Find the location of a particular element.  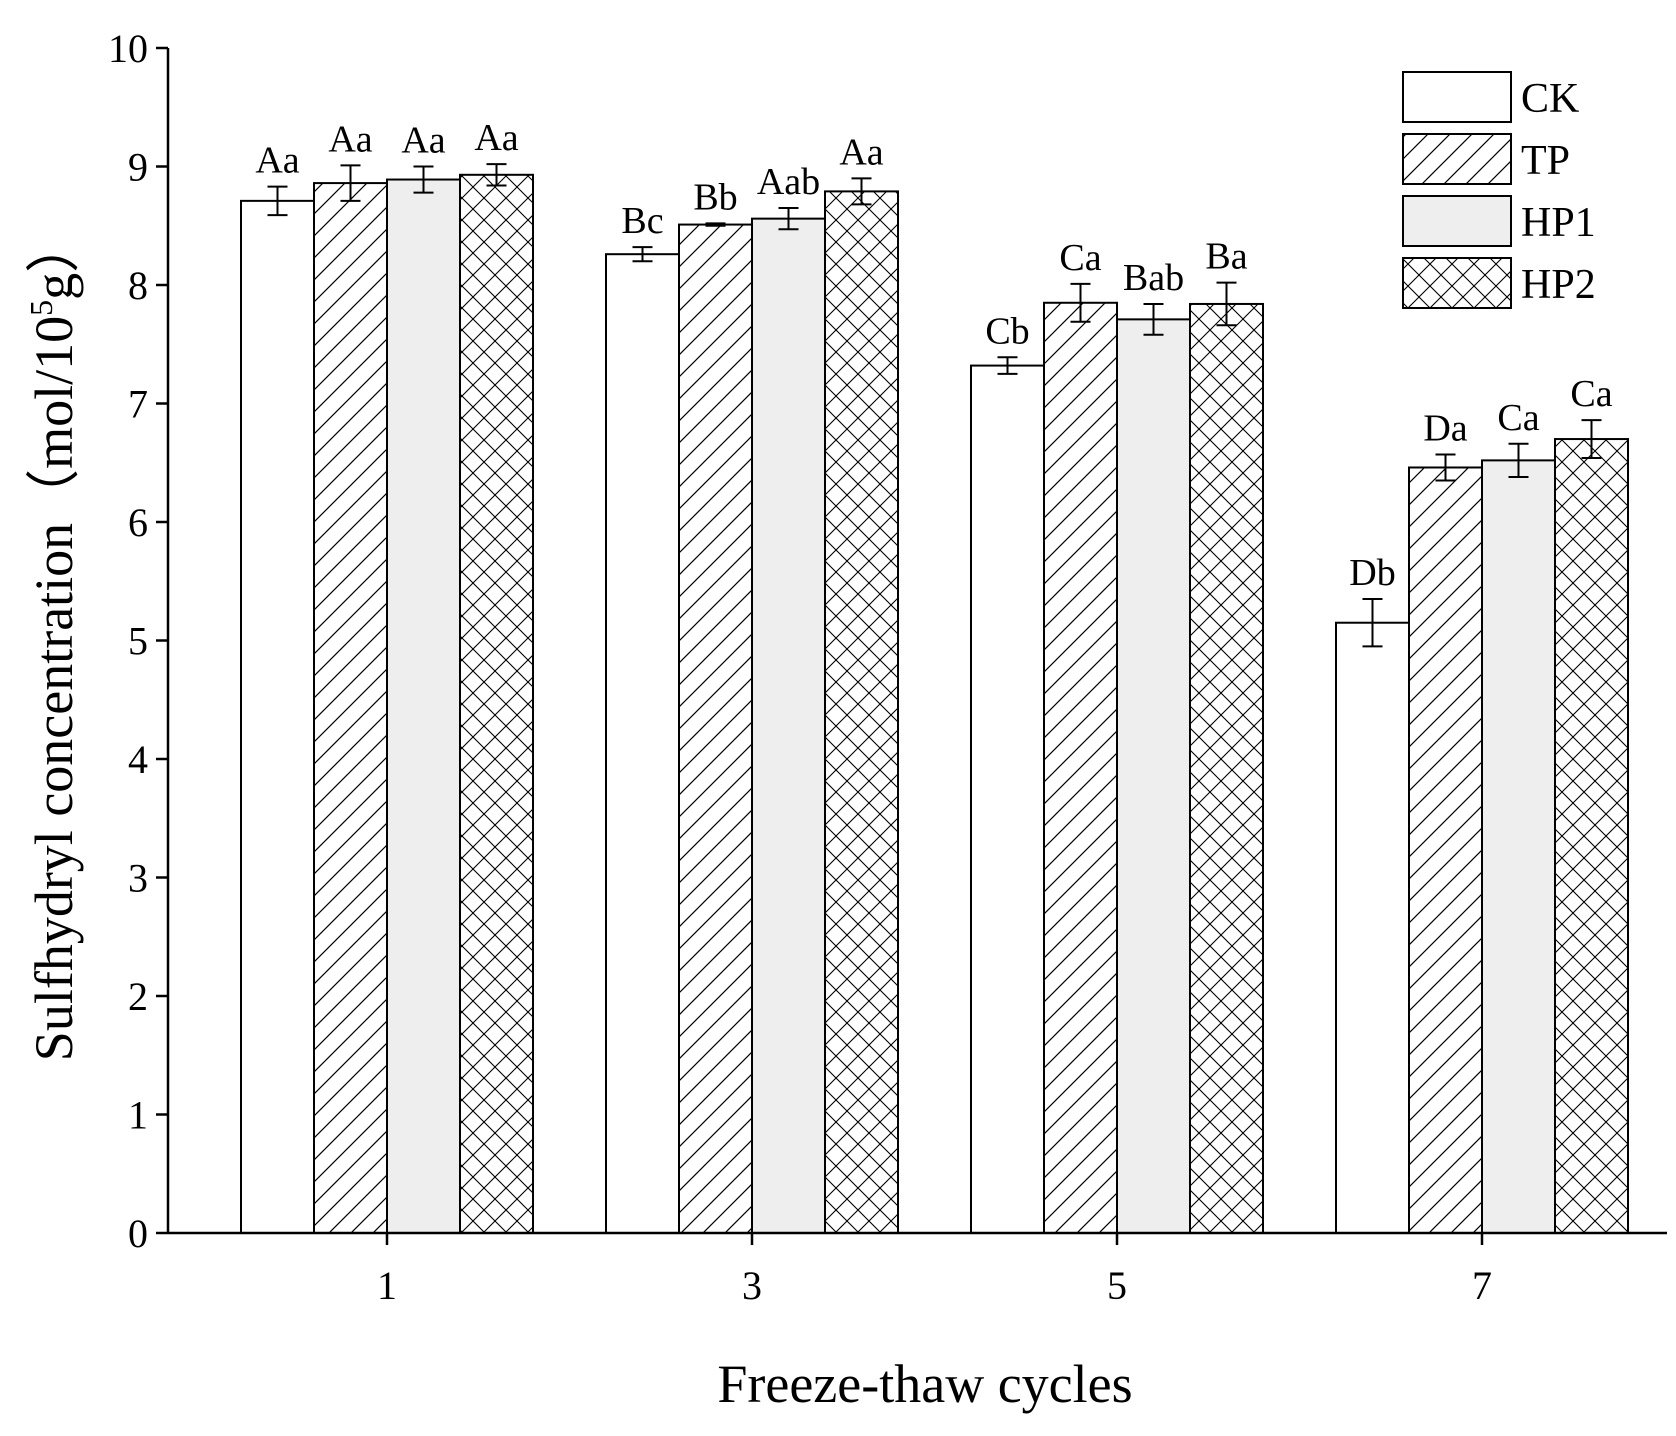

legend-item-ck: CK is located at coordinates (1490, 97).